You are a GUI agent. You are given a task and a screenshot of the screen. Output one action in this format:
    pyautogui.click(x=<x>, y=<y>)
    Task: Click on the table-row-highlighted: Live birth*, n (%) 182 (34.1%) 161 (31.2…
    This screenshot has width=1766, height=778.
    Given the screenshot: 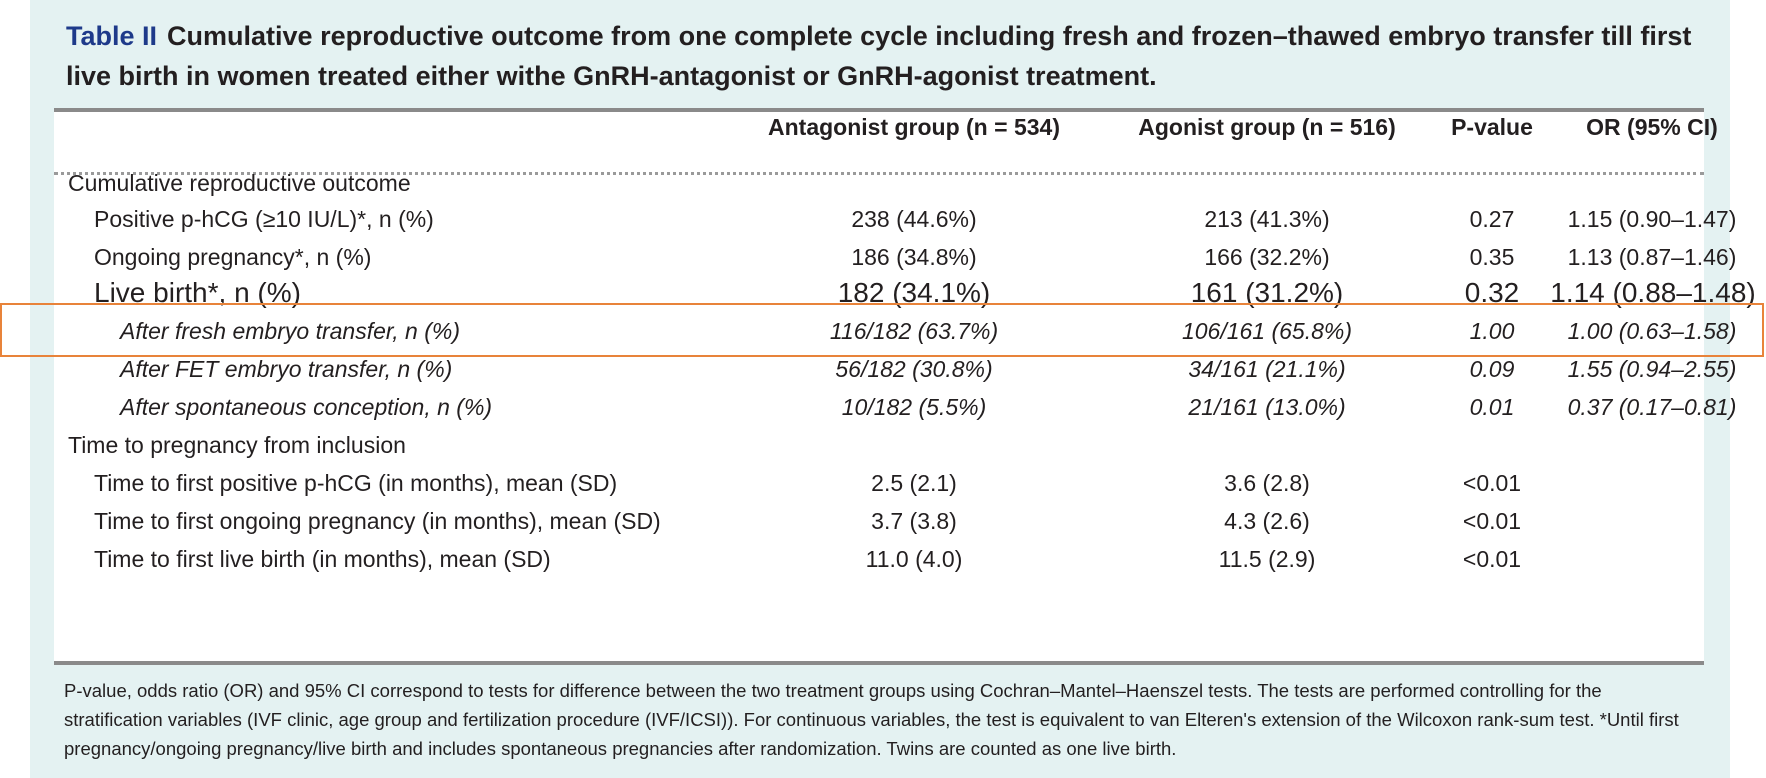 What is the action you would take?
    pyautogui.click(x=905, y=297)
    